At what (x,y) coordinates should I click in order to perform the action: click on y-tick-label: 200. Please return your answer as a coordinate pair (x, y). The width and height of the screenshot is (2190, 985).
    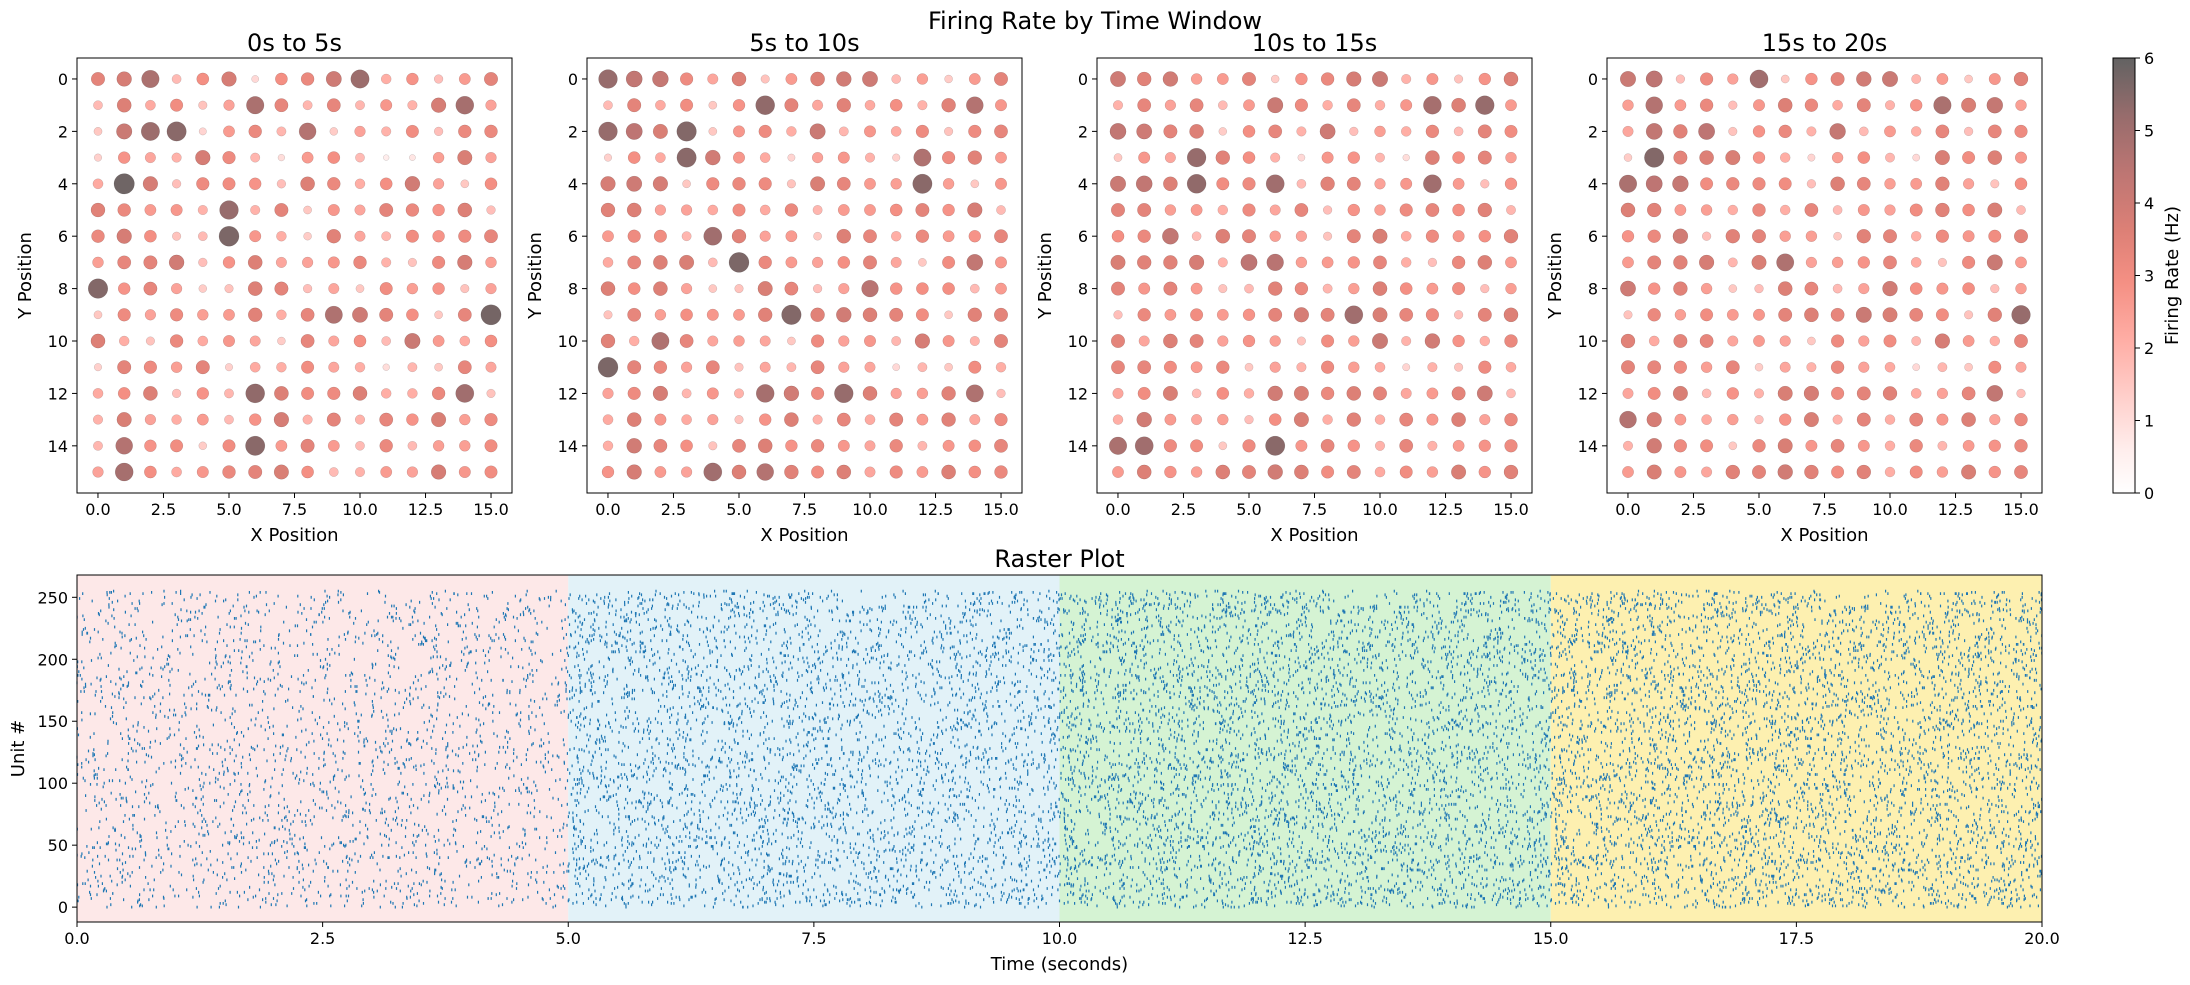
    Looking at the image, I should click on (52, 659).